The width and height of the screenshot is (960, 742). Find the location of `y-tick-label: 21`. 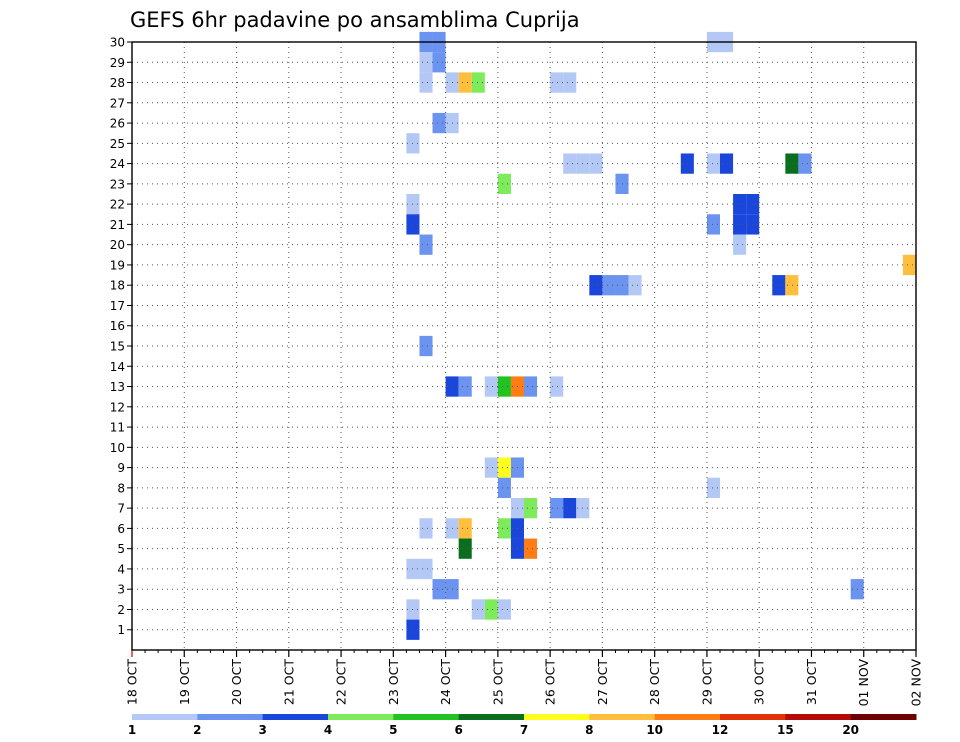

y-tick-label: 21 is located at coordinates (117, 225).